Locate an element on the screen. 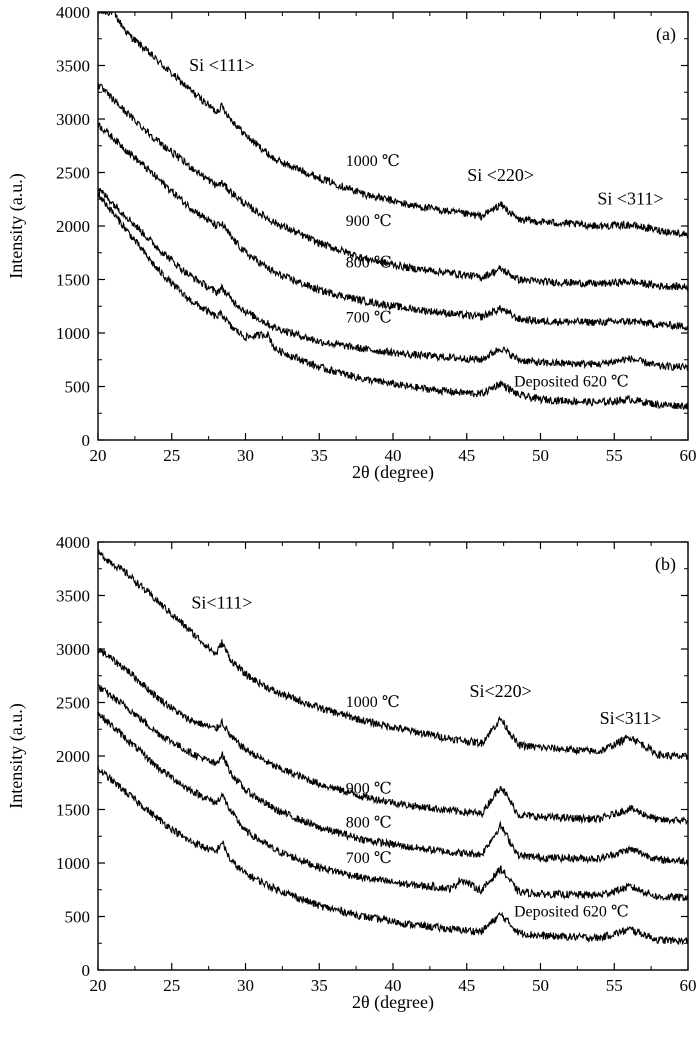  peak-label: Si<220> is located at coordinates (501, 691).